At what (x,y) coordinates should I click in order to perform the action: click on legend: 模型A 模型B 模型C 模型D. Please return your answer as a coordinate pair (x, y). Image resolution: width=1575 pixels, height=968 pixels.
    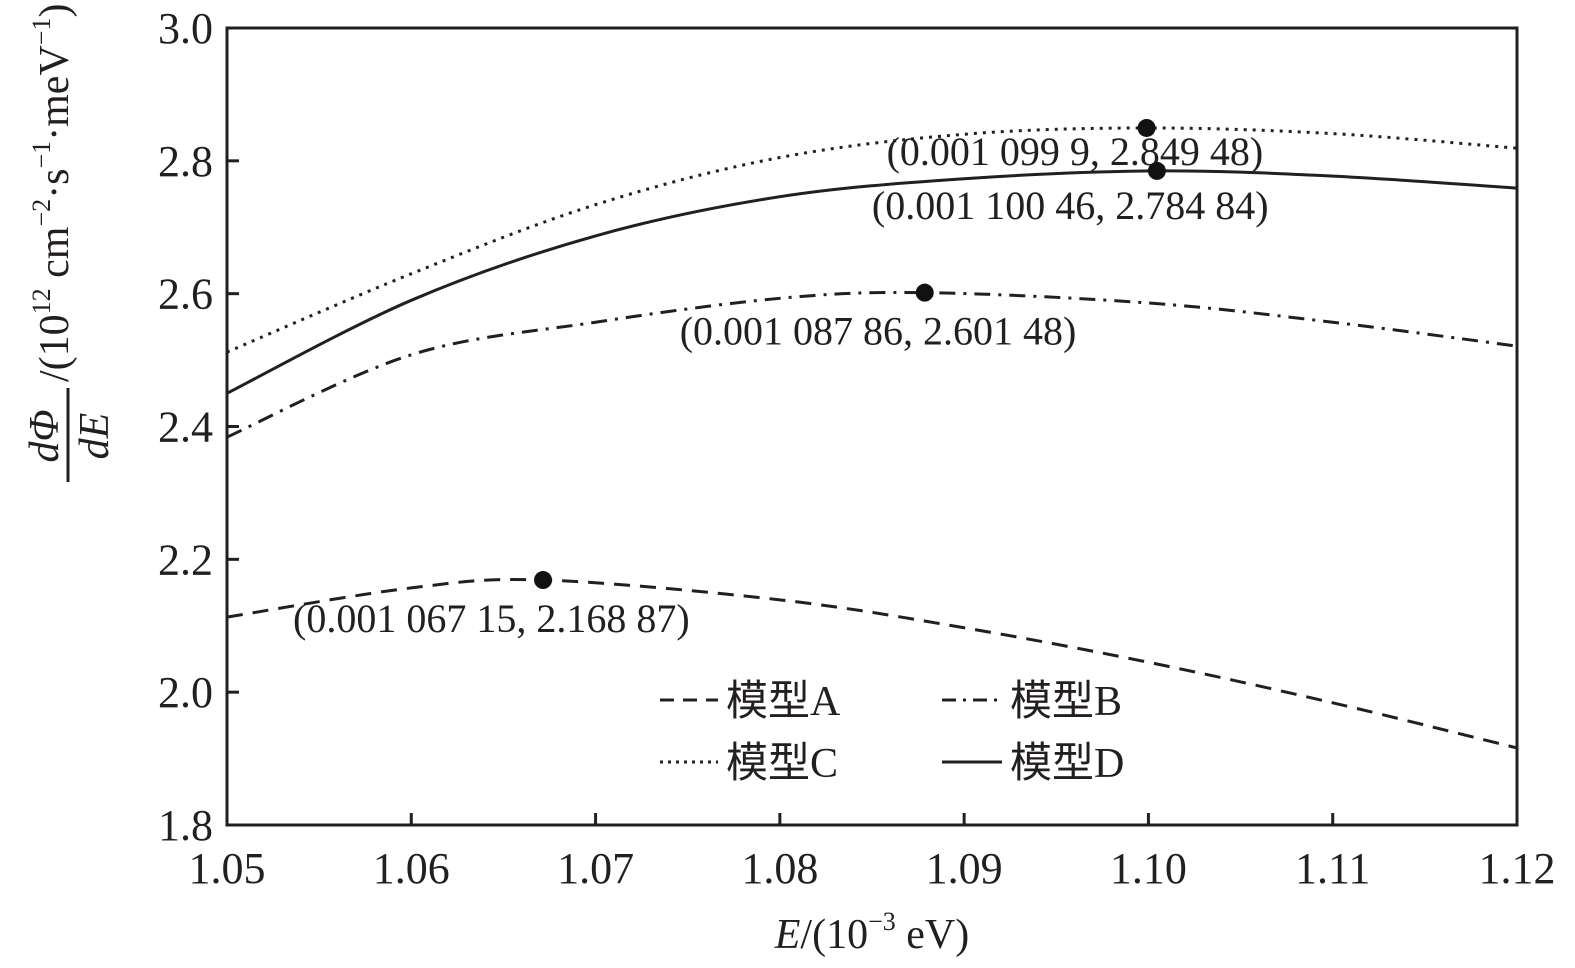
    Looking at the image, I should click on (892, 733).